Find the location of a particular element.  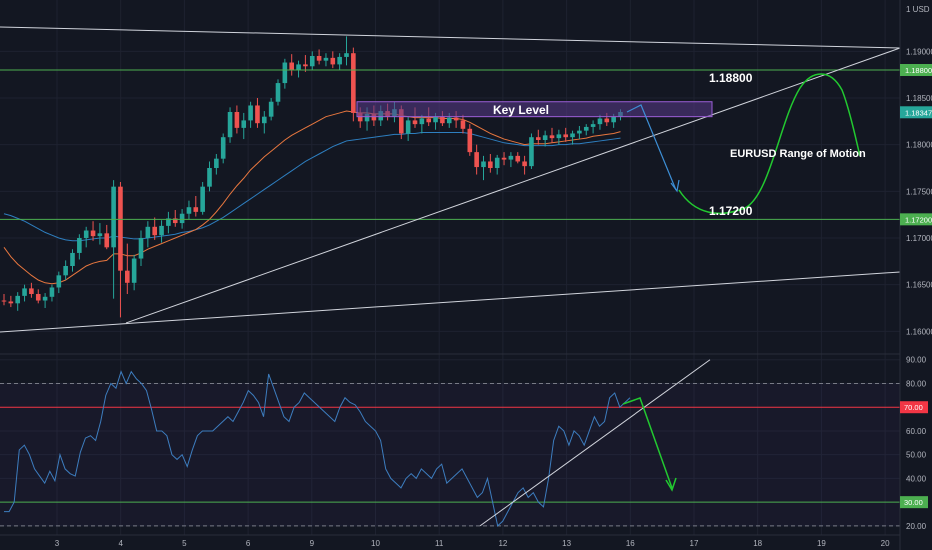

rsi-green-arrowhead is located at coordinates (671, 484).